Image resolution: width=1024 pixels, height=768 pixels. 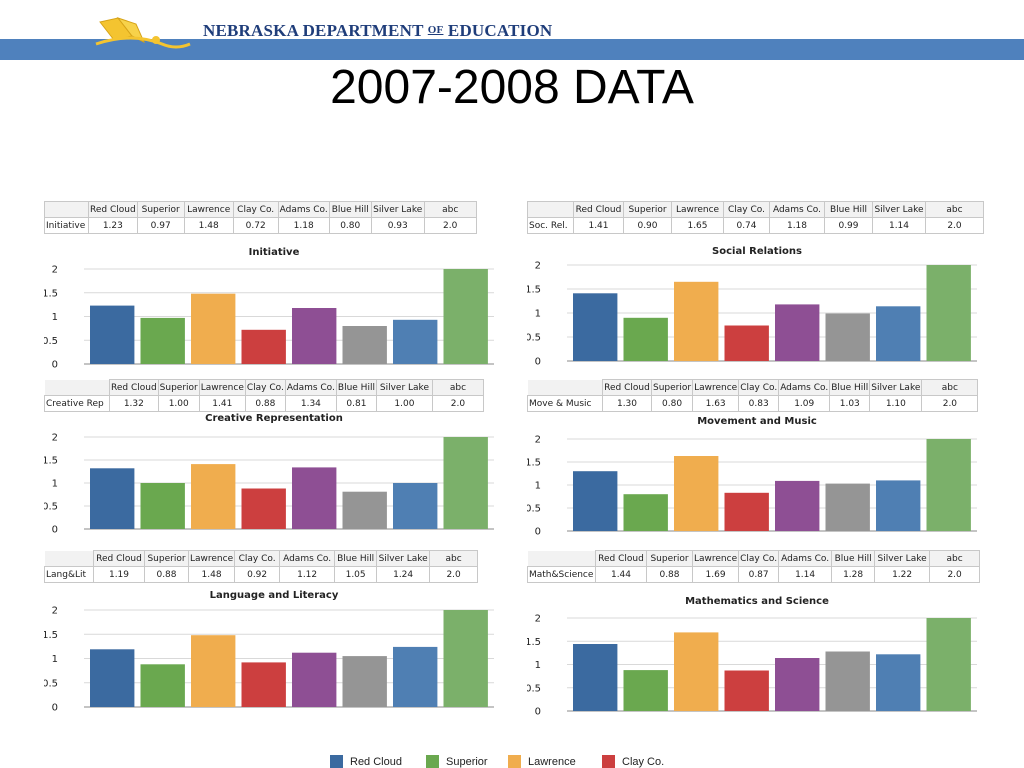 I want to click on bar-chart-initiative: 0 0.5 1 1.5 2, so click(x=269, y=316).